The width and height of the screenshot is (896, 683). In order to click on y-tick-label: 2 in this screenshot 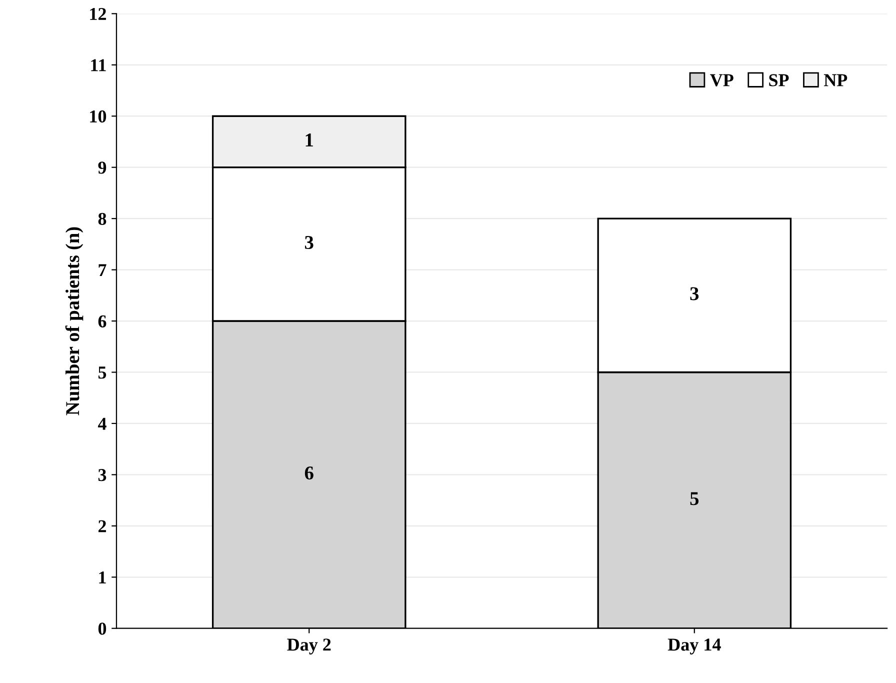, I will do `click(102, 526)`.